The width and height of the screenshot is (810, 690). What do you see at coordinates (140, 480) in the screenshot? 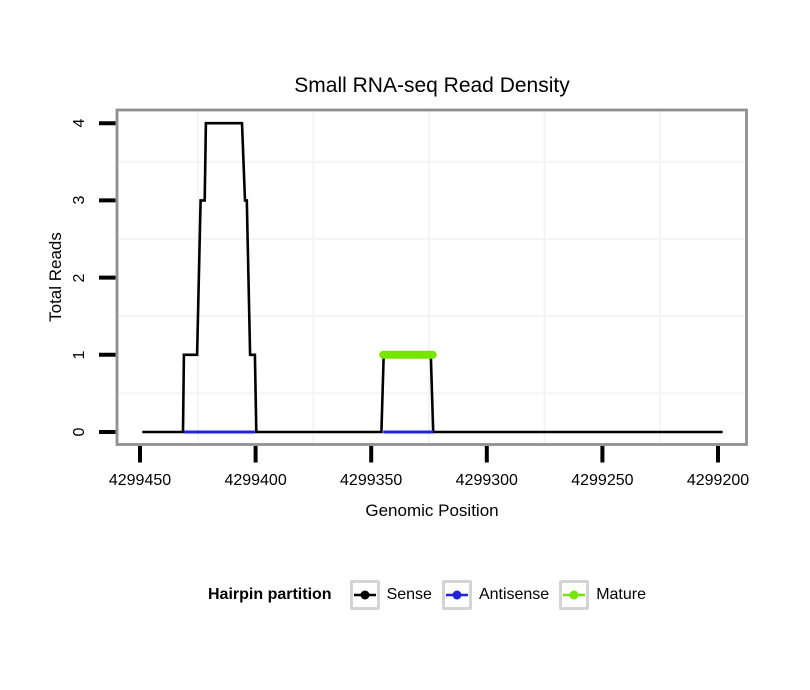
I see `x-tick-label: 4299450` at bounding box center [140, 480].